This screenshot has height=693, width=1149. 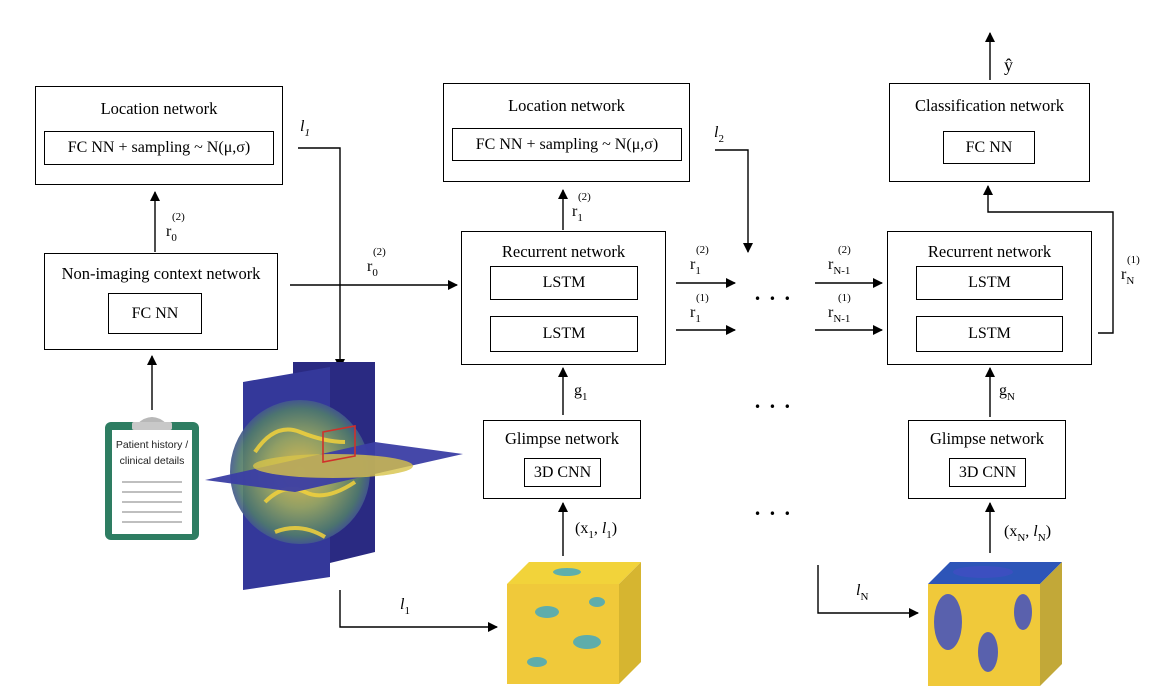 What do you see at coordinates (159, 148) in the screenshot?
I see `location-network-1-fc-sampling: FC NN + sampling ~ N(μ,σ)` at bounding box center [159, 148].